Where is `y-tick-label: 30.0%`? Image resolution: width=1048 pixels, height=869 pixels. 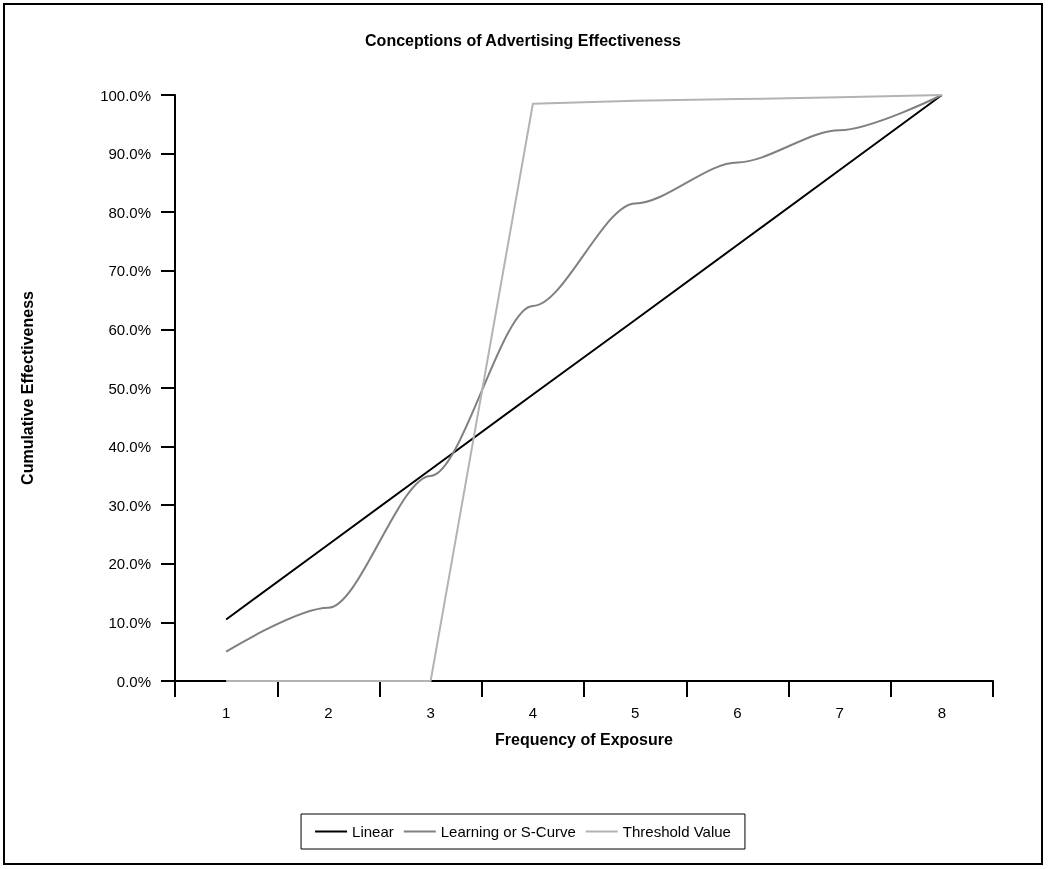 y-tick-label: 30.0% is located at coordinates (129, 505).